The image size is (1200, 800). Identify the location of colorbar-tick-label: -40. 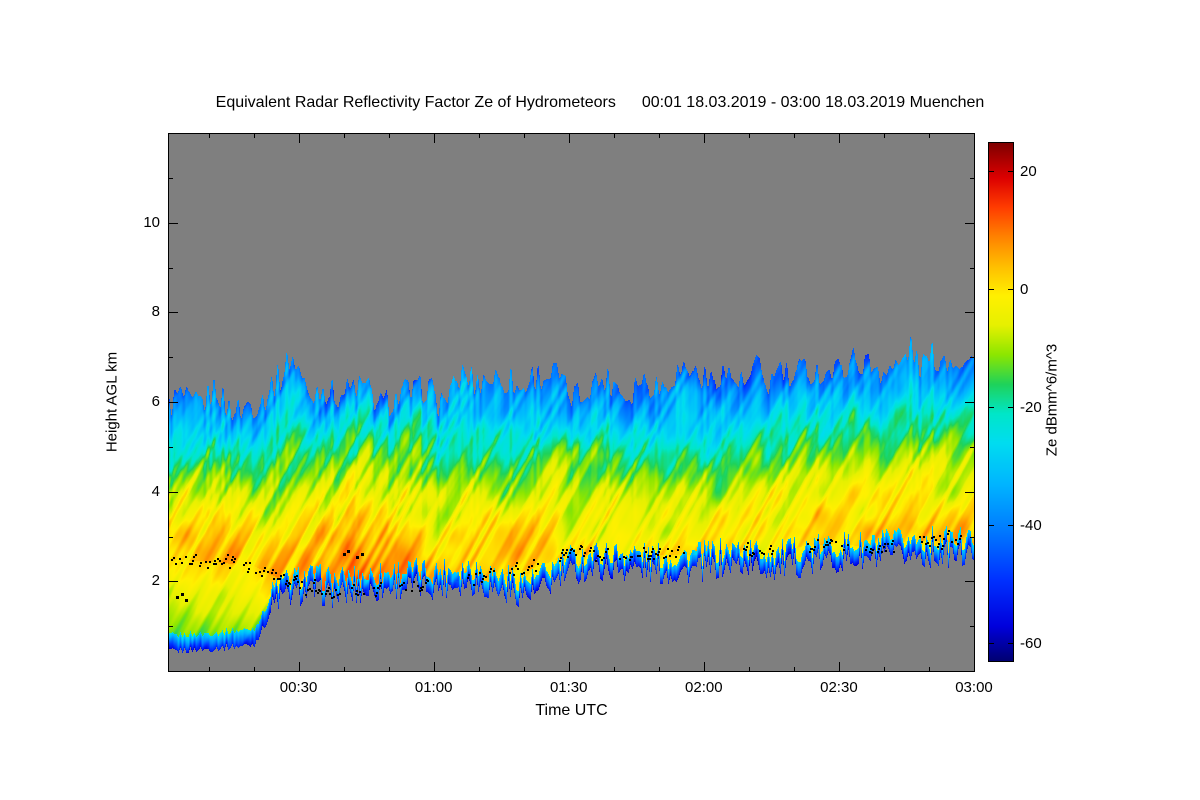
(1031, 526).